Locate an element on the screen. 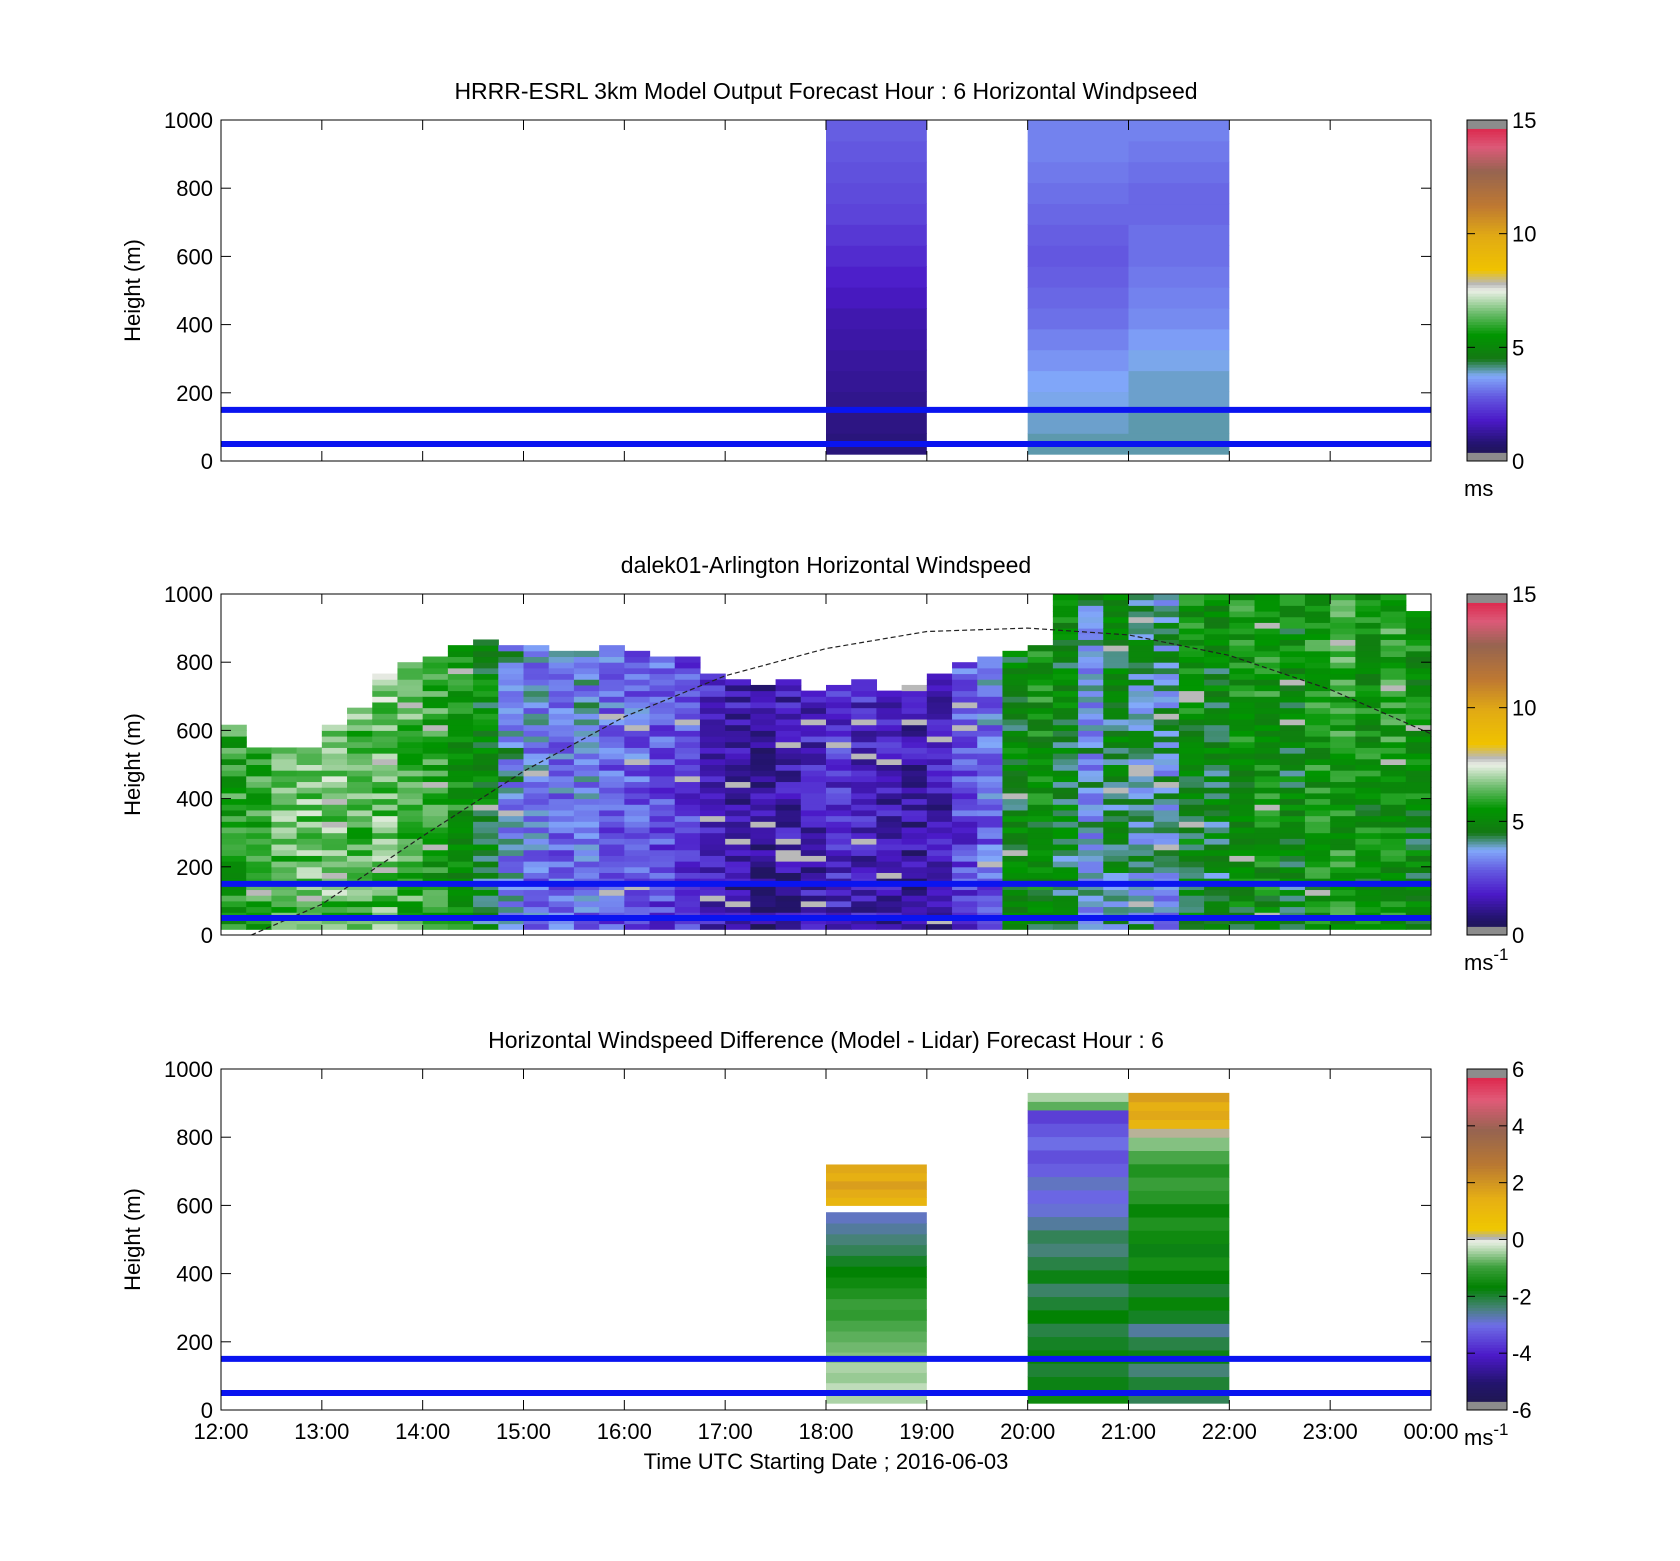 Image resolution: width=1680 pixels, height=1561 pixels. colorbar-tick-label: 10 is located at coordinates (1524, 708).